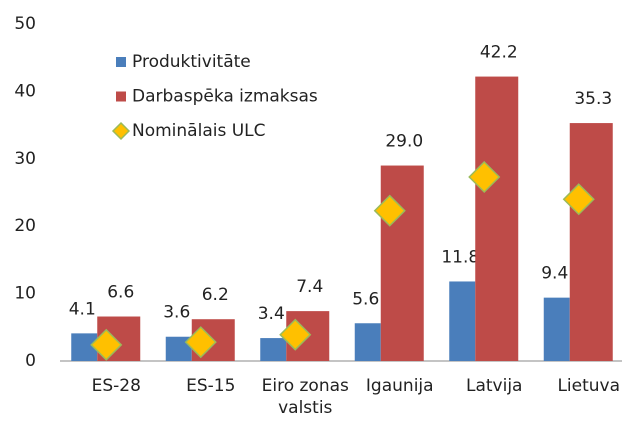  I want to click on x-tick-label: Eiro zonas valstis, so click(305, 397).